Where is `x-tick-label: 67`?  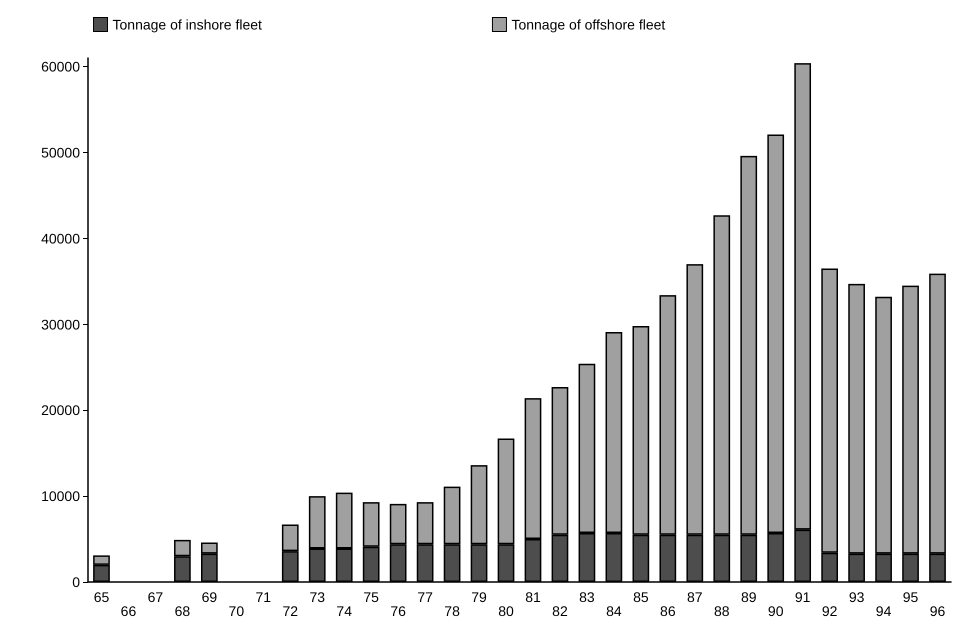
x-tick-label: 67 is located at coordinates (156, 597).